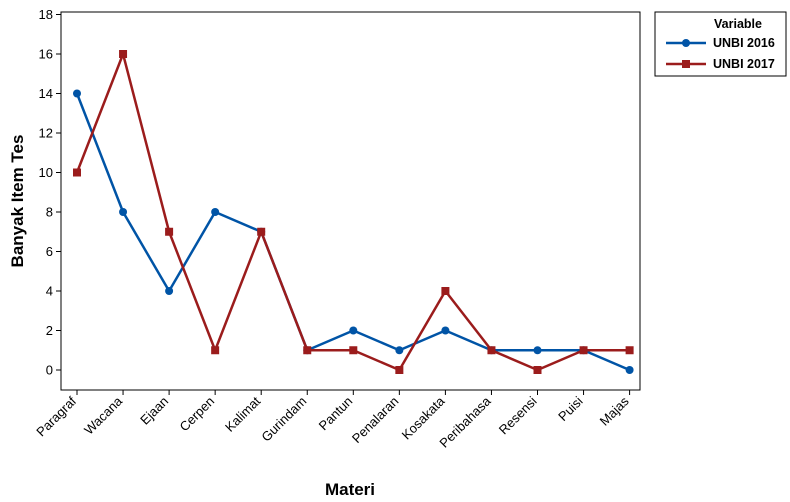 The image size is (790, 502). I want to click on y-tick-label: 8, so click(49, 212).